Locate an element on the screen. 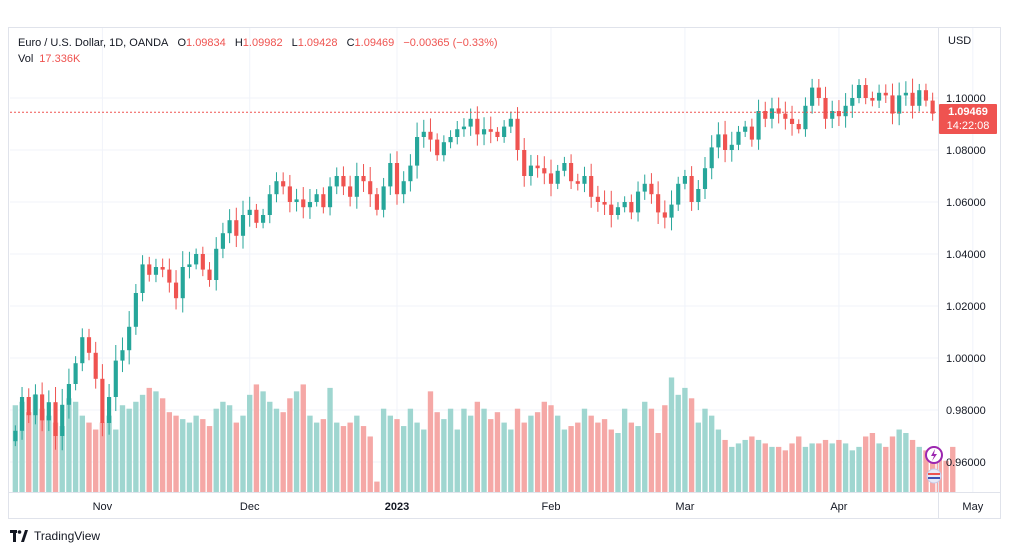 The height and width of the screenshot is (555, 1012). time-tick-label: Apr is located at coordinates (838, 507).